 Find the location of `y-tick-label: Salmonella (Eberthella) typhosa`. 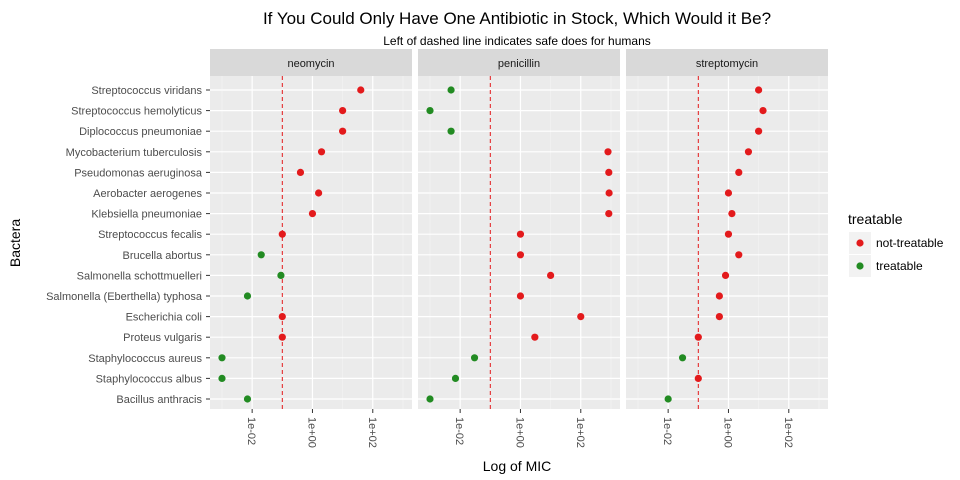

y-tick-label: Salmonella (Eberthella) typhosa is located at coordinates (124, 297).